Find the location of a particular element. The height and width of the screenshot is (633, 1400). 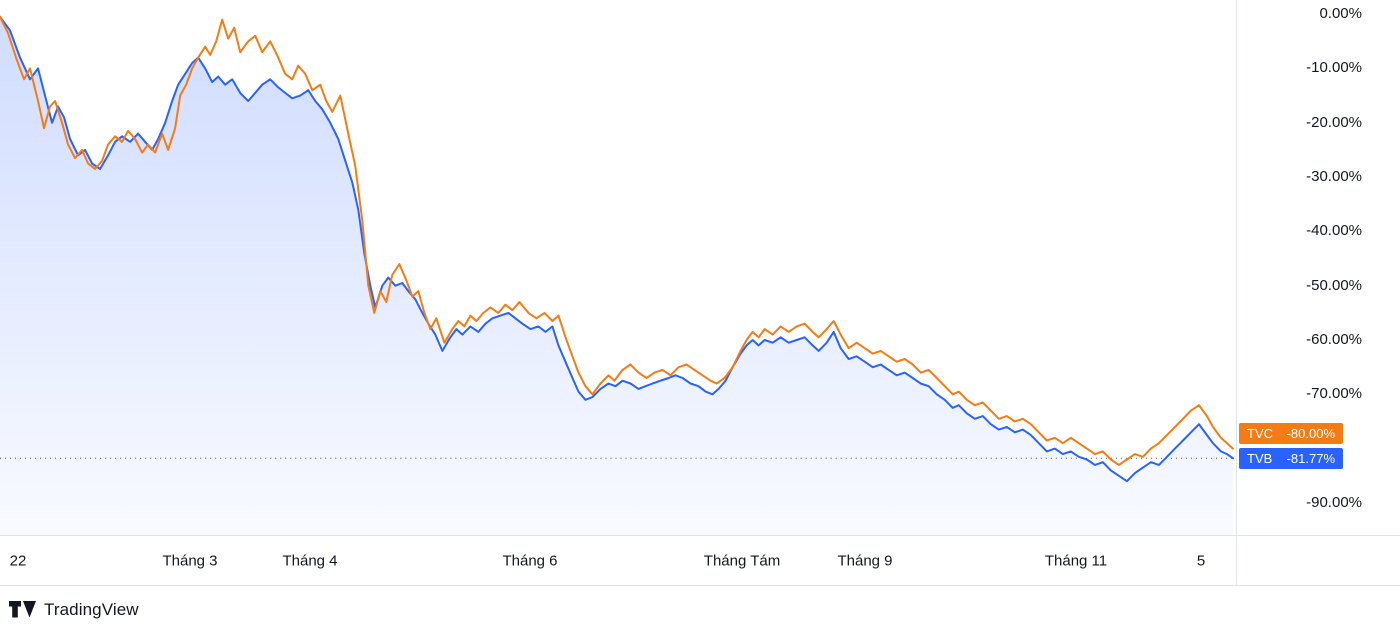

footer: TradingView is located at coordinates (700, 609).